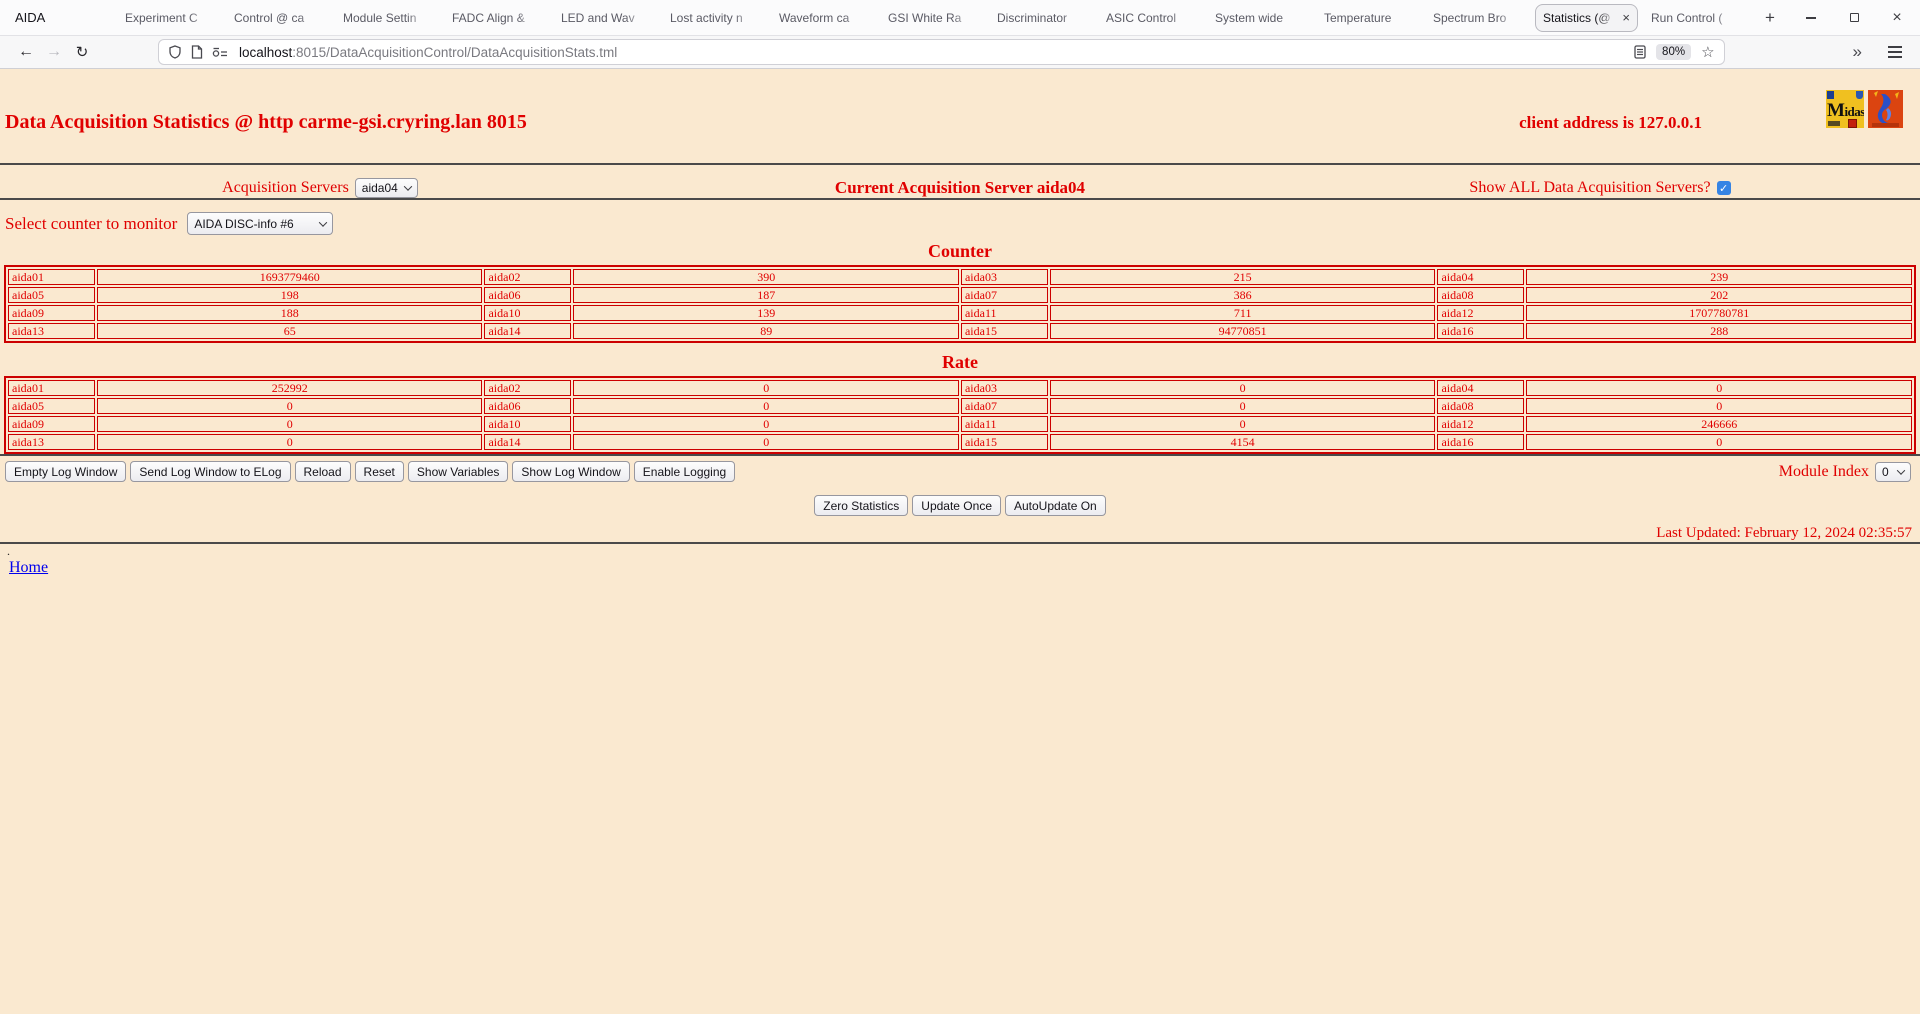 Image resolution: width=1920 pixels, height=1014 pixels. Describe the element at coordinates (1695, 18) in the screenshot. I see `tab-run-control: Run Control (` at that location.